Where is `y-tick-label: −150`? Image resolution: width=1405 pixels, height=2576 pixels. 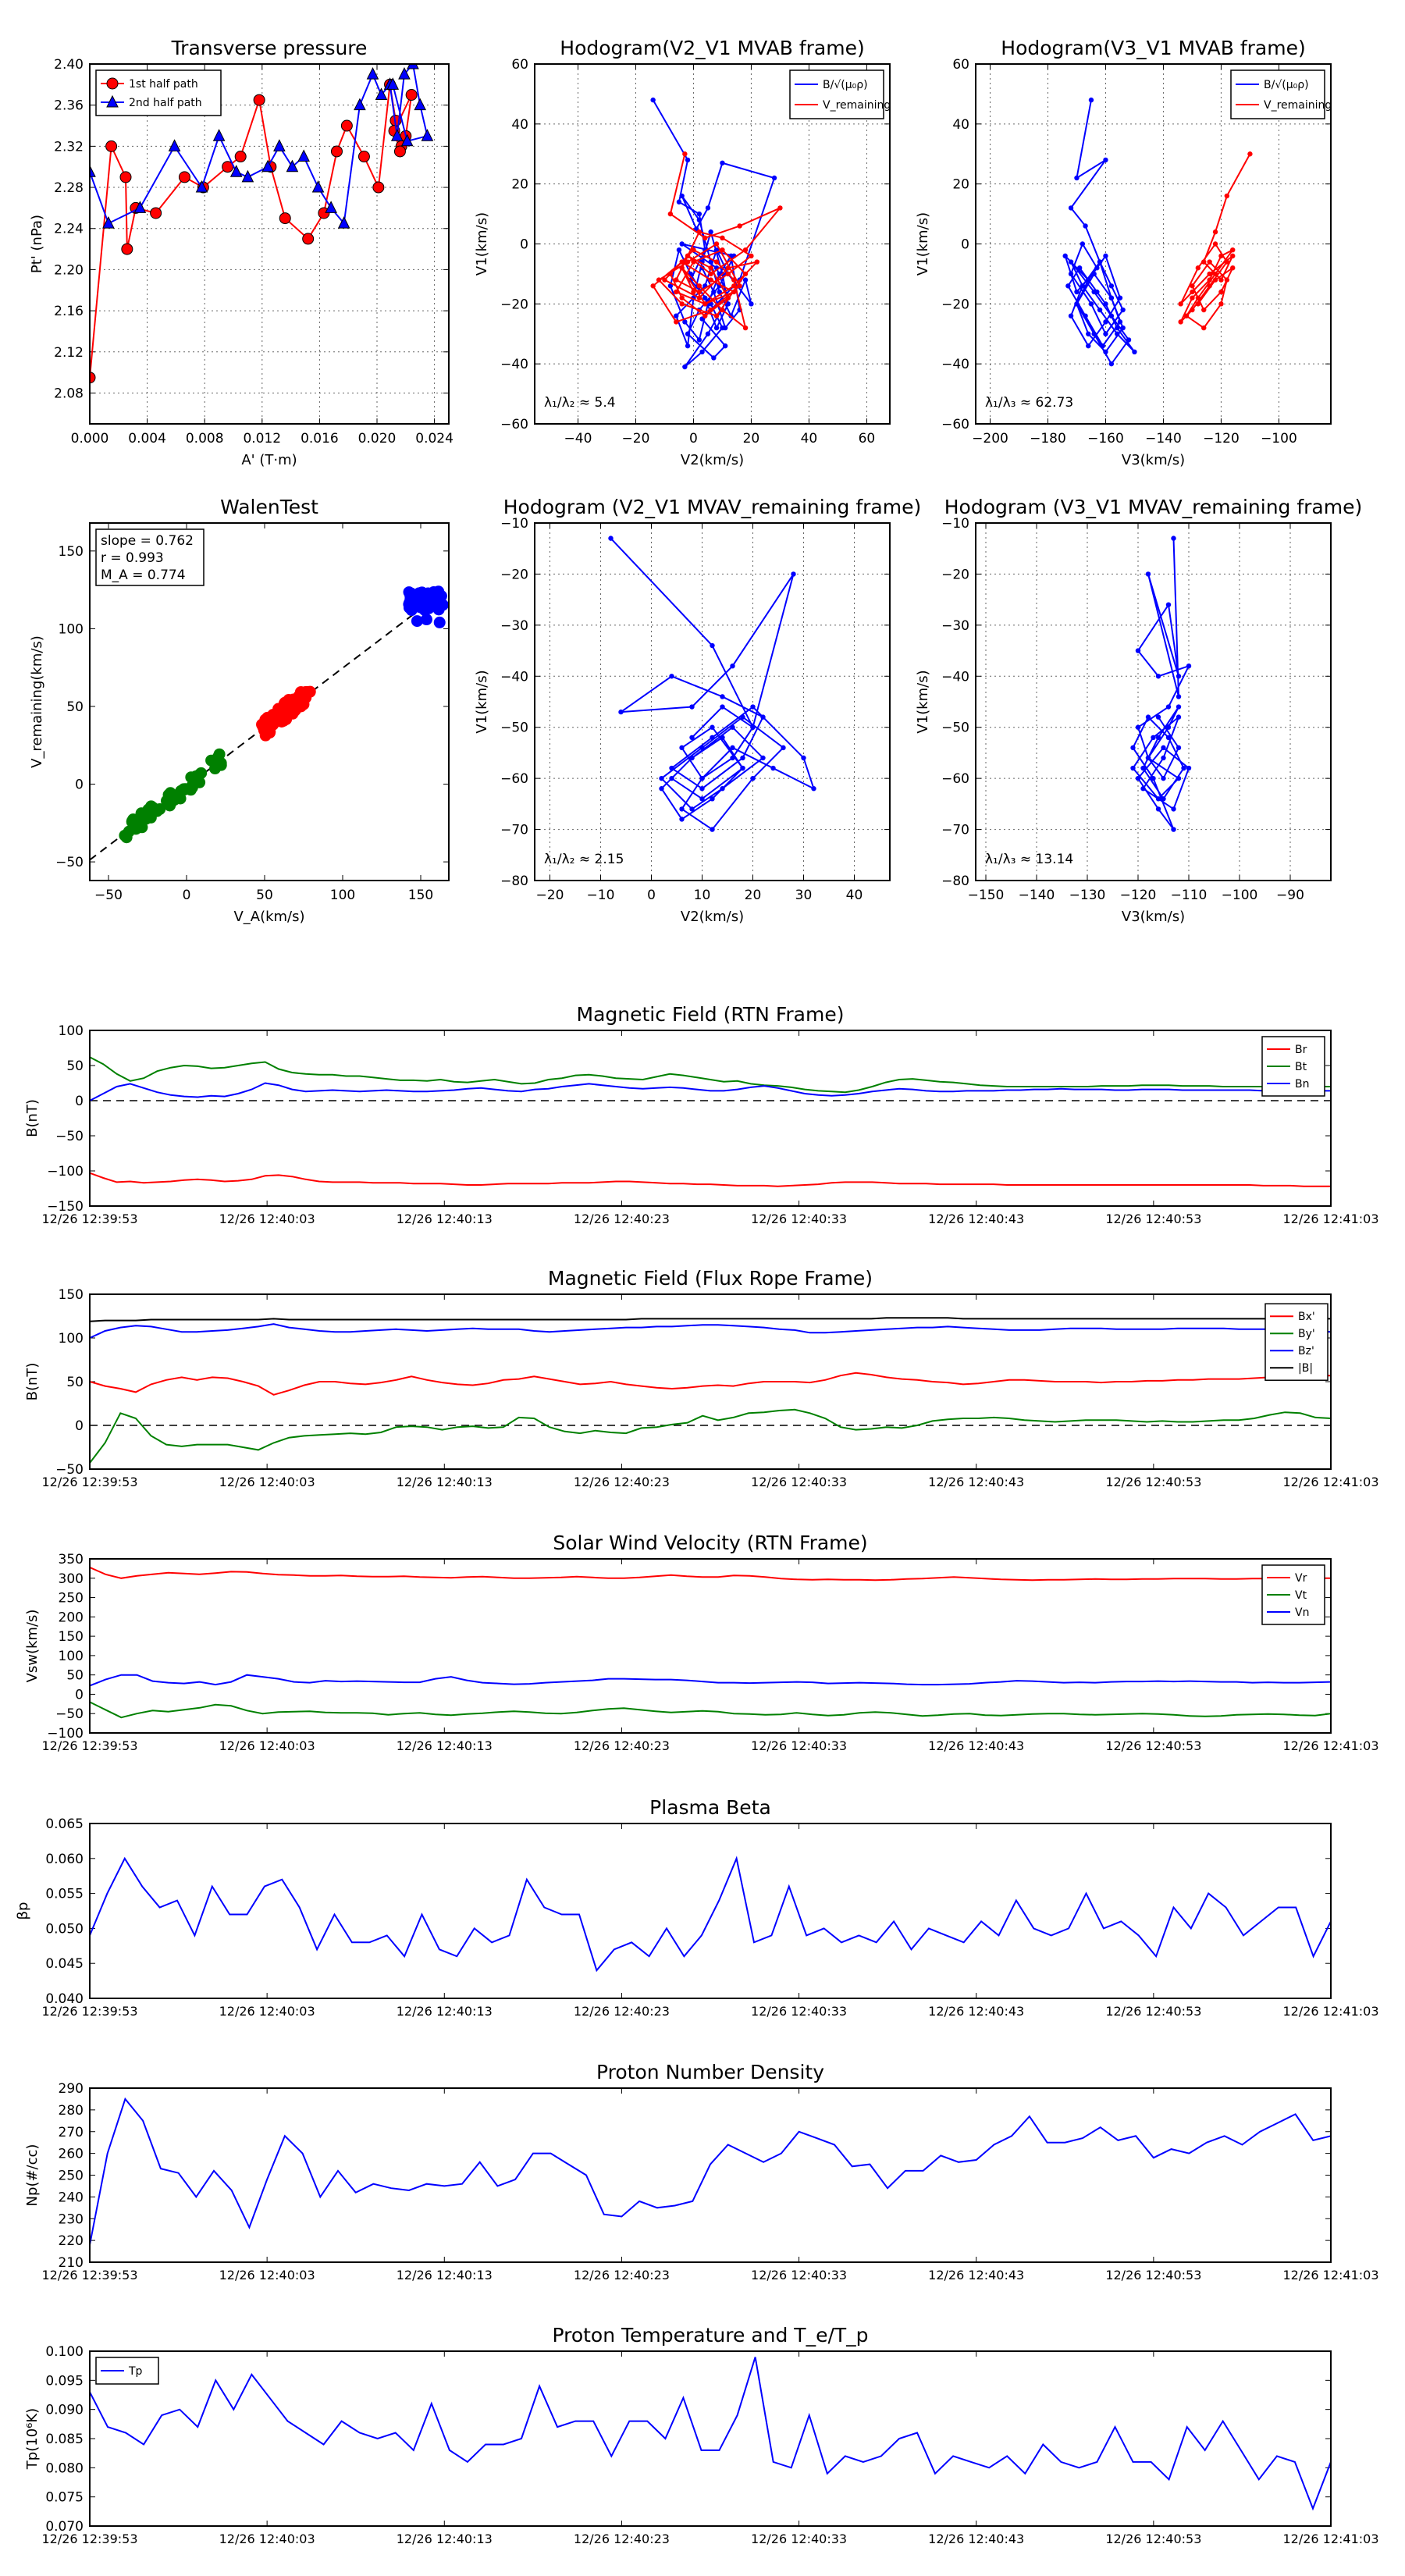 y-tick-label: −150 is located at coordinates (65, 1207).